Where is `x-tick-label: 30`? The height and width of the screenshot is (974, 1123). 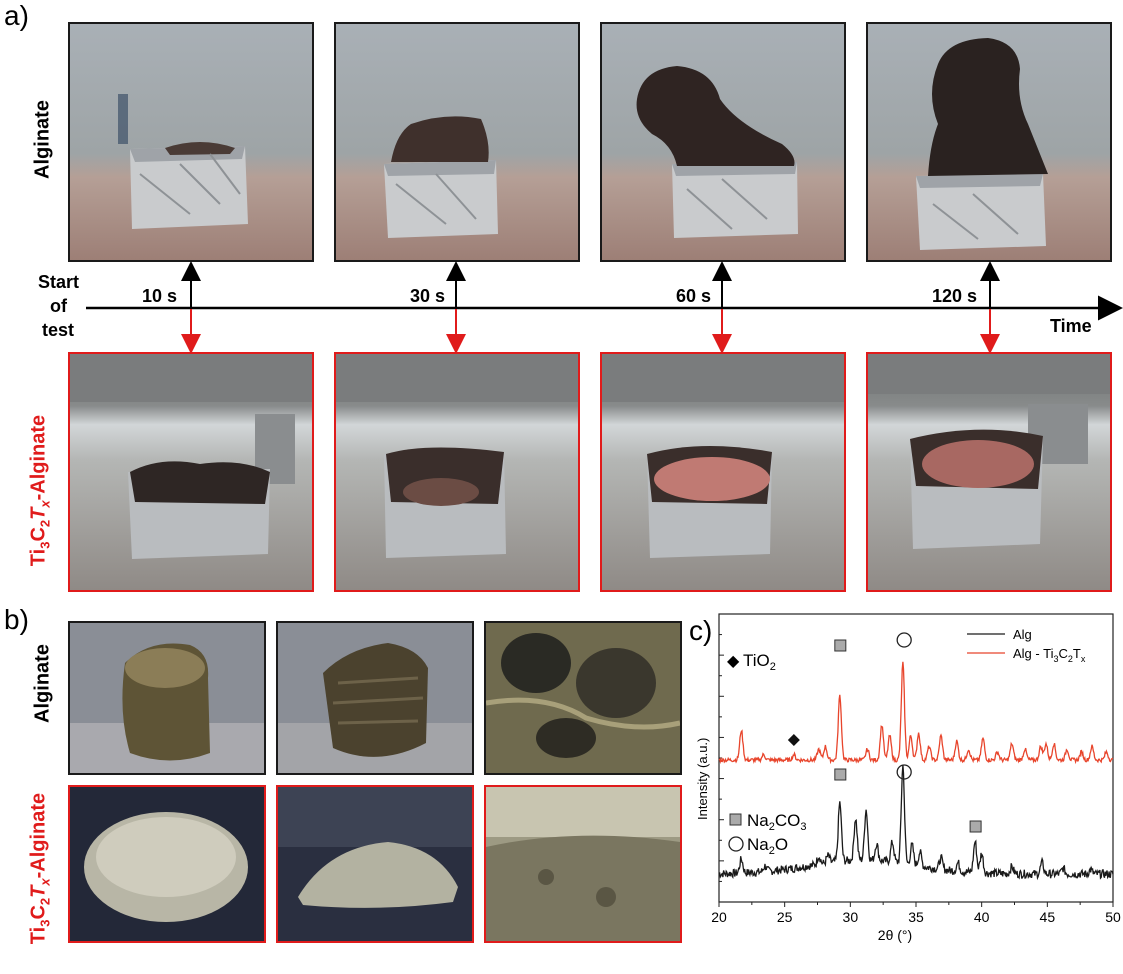 x-tick-label: 30 is located at coordinates (851, 917).